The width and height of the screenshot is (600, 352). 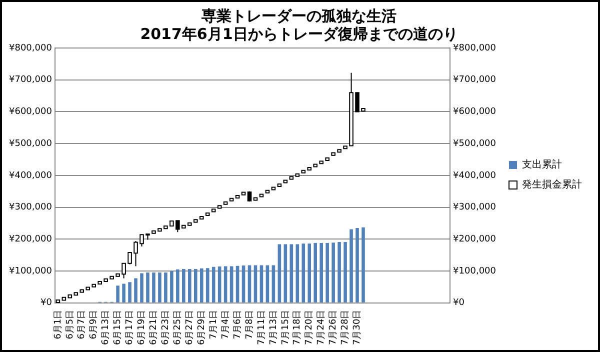 I want to click on y2-tick-label: ¥700,000, so click(x=474, y=80).